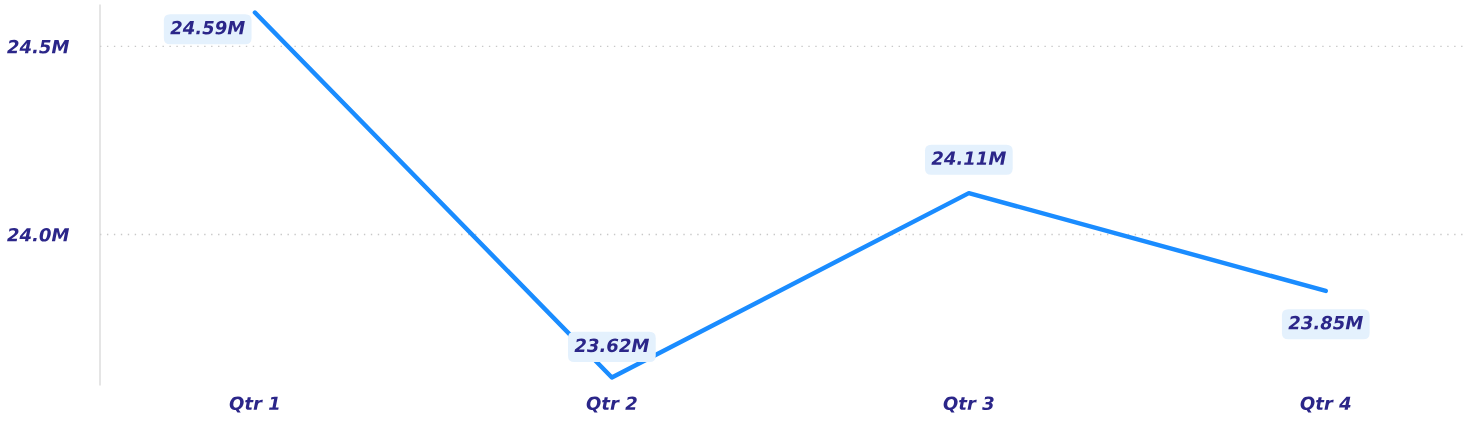 Image resolution: width=1473 pixels, height=422 pixels. Describe the element at coordinates (254, 404) in the screenshot. I see `x-tick-label: Qtr 1` at that location.